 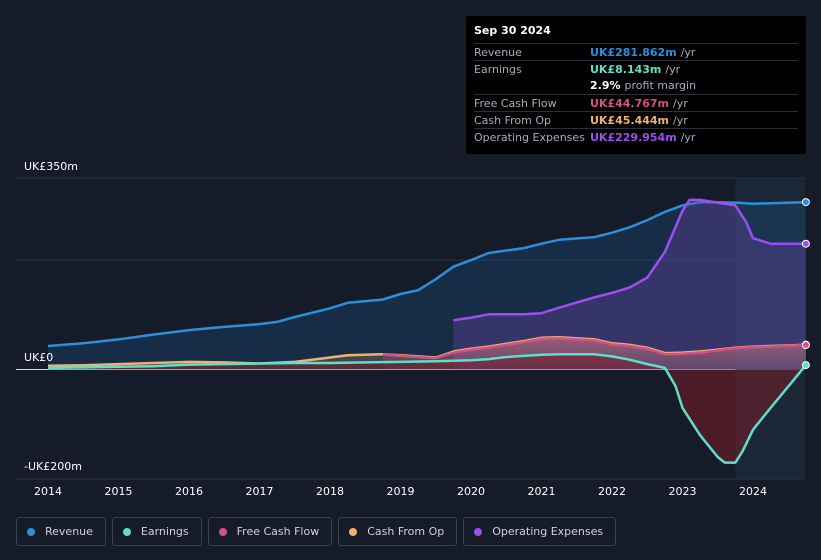 What do you see at coordinates (260, 491) in the screenshot?
I see `x-tick-label: 2017` at bounding box center [260, 491].